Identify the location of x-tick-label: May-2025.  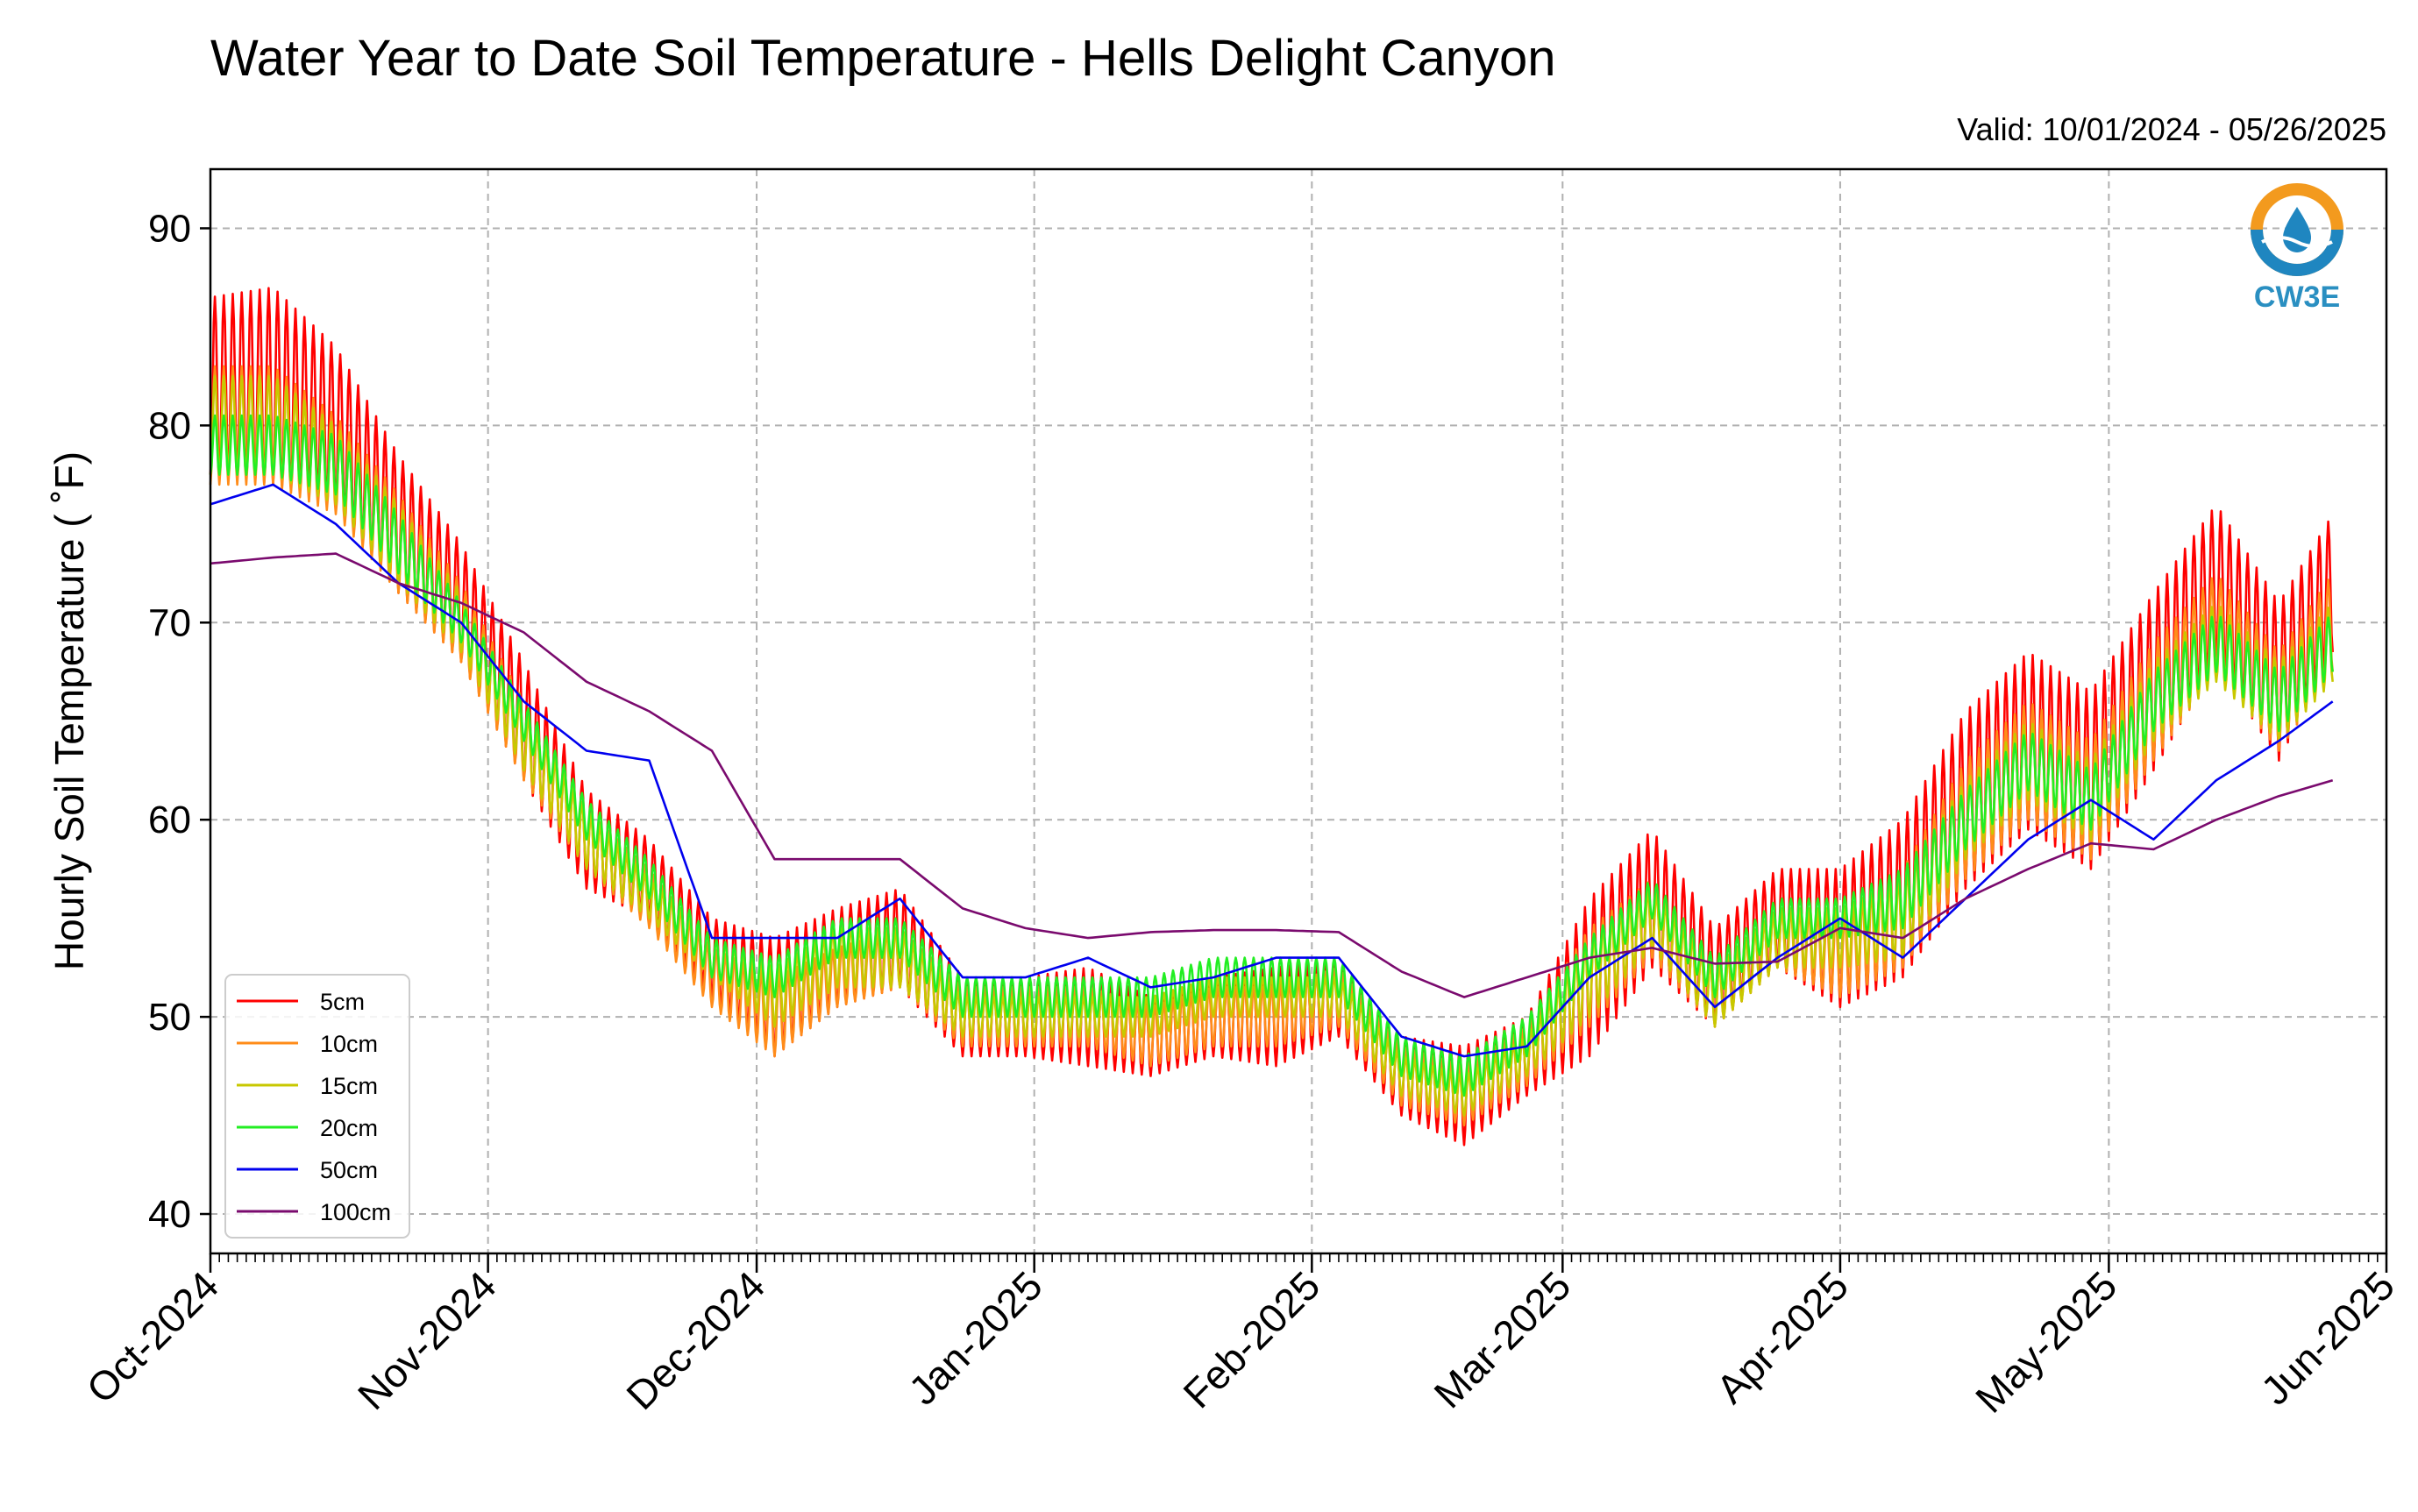
(2045, 1341).